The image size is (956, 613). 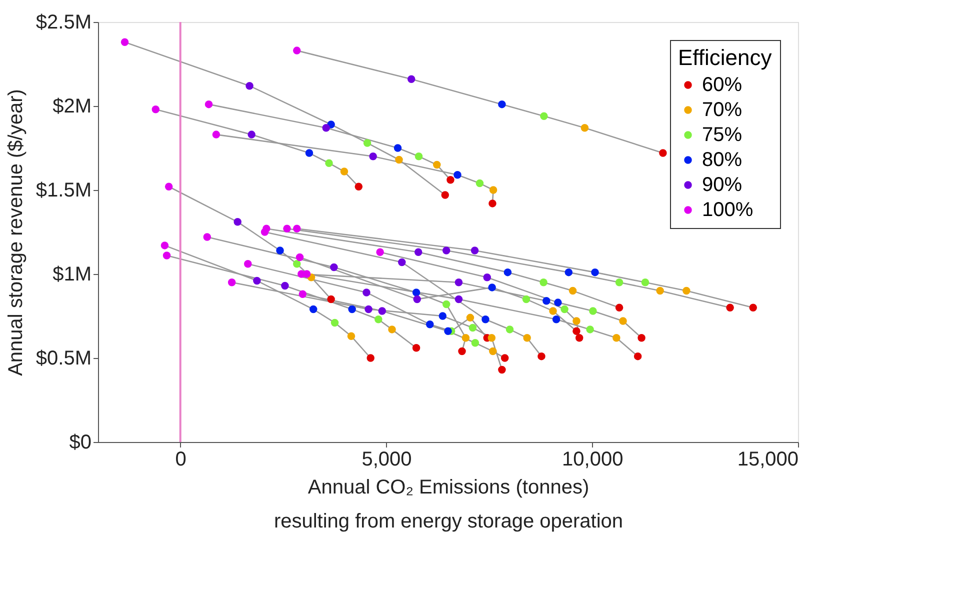 I want to click on y-tick-label: $0.5M, so click(x=64, y=359).